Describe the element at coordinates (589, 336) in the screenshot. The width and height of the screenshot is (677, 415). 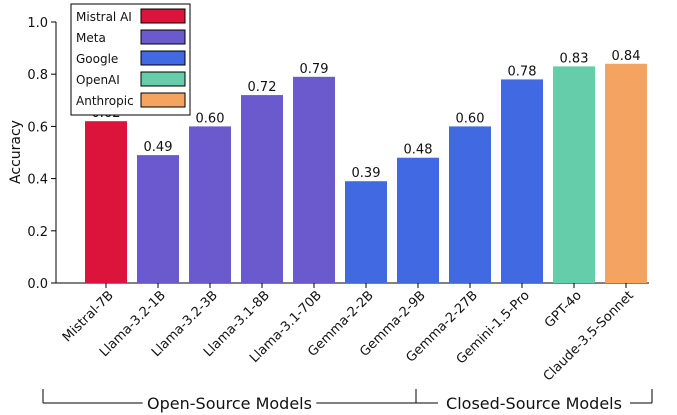
I see `x-tick-label: Claude-3.5-Sonnet` at that location.